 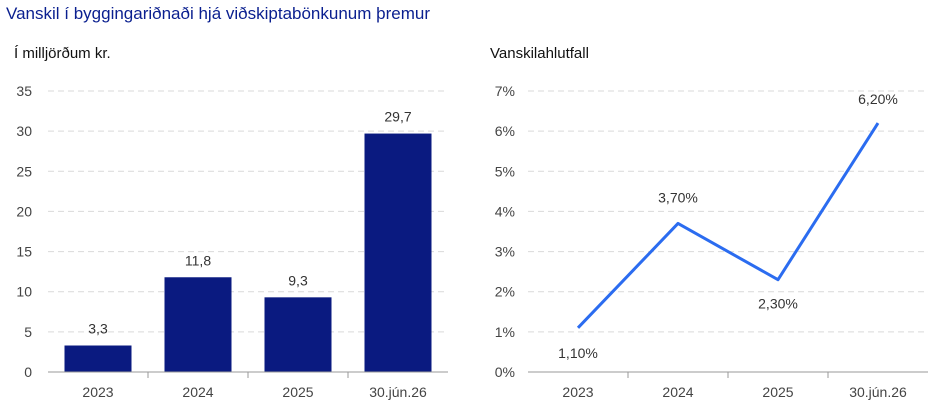 What do you see at coordinates (24, 91) in the screenshot?
I see `left-ytick-label: 35` at bounding box center [24, 91].